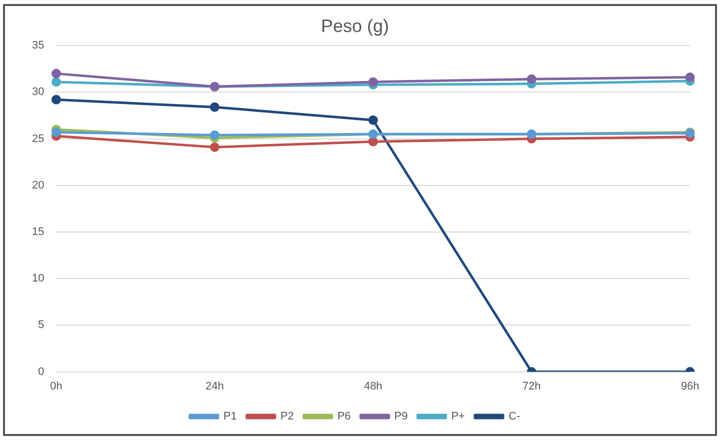 The image size is (727, 440). Describe the element at coordinates (38, 46) in the screenshot. I see `y-tick-label: 35` at that location.